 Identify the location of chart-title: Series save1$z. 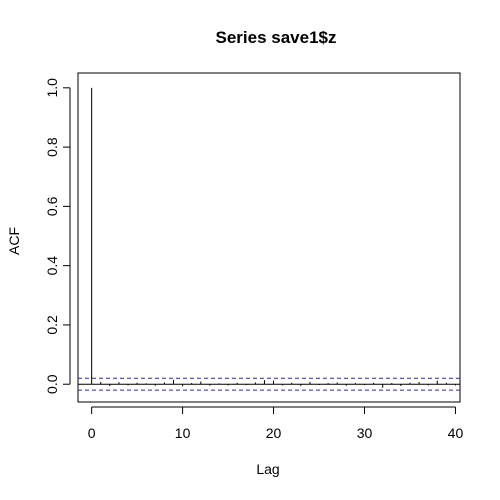
(276, 37).